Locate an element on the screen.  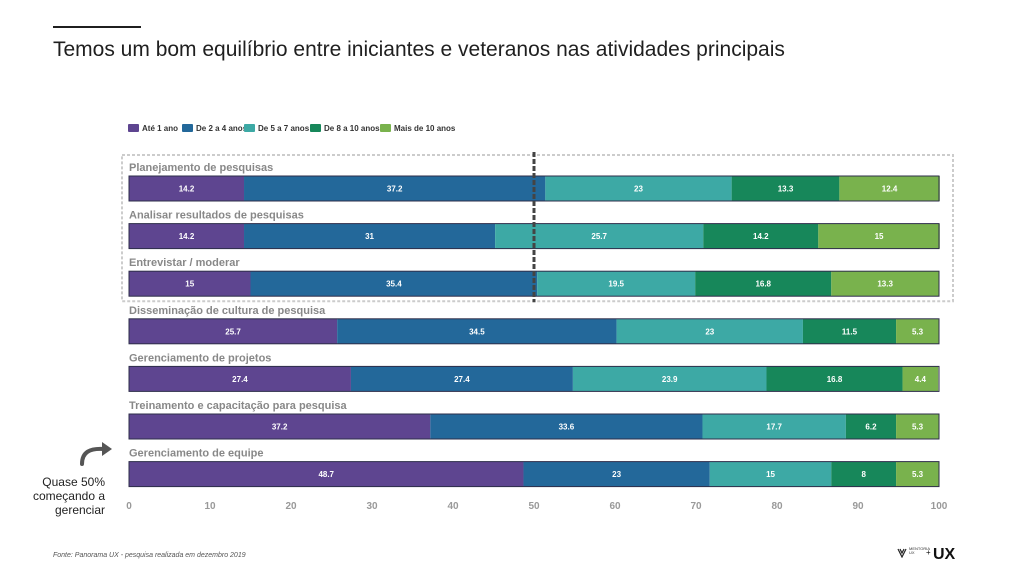
x-tick-label: 20 is located at coordinates (291, 506).